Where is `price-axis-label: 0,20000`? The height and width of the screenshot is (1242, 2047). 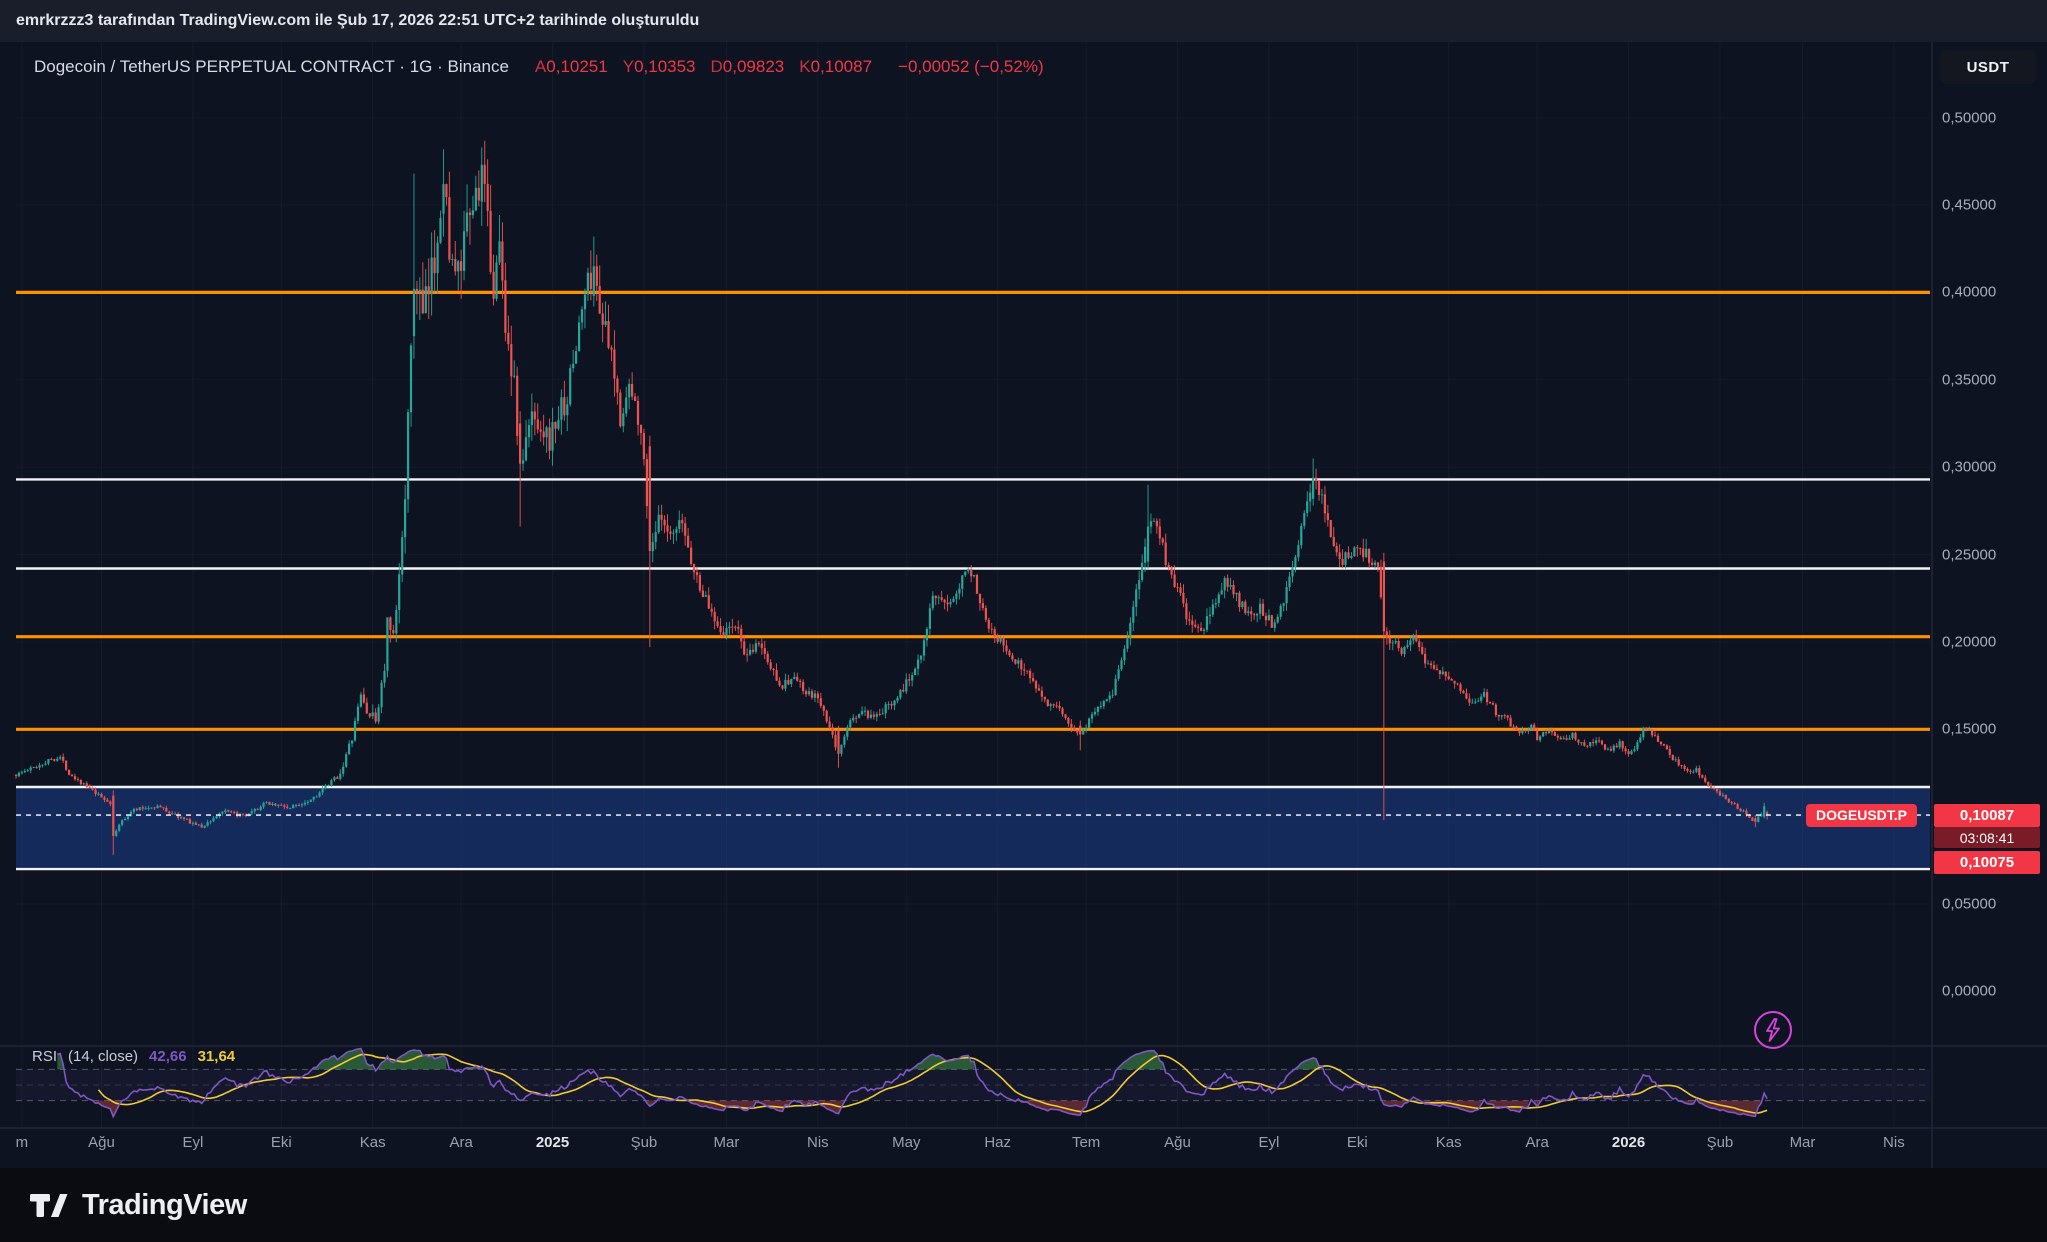
price-axis-label: 0,20000 is located at coordinates (1969, 642).